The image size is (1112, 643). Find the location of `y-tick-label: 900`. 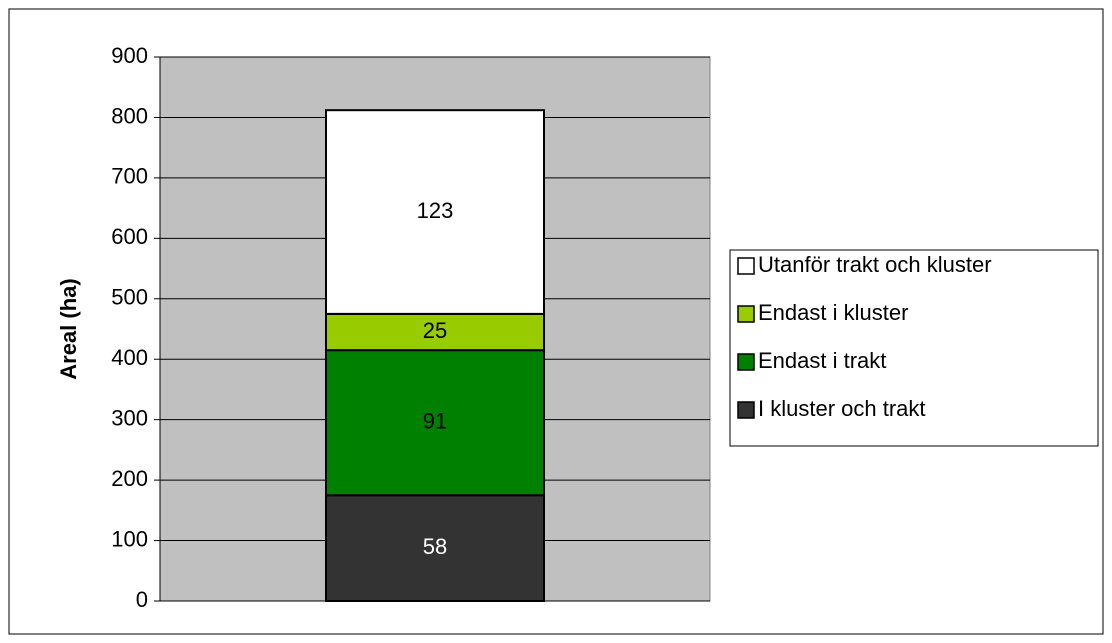

y-tick-label: 900 is located at coordinates (129, 55).